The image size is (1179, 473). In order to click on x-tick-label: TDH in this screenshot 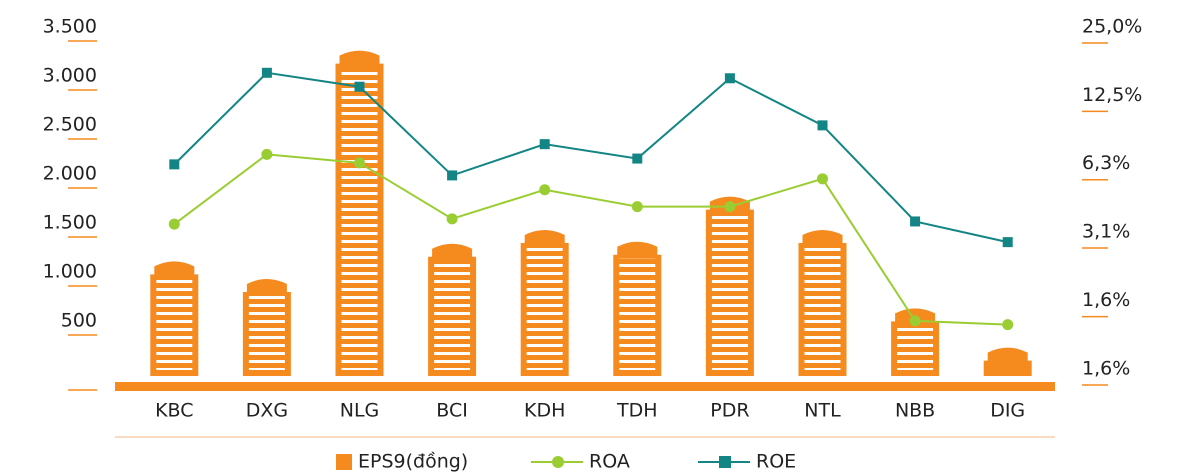, I will do `click(637, 411)`.